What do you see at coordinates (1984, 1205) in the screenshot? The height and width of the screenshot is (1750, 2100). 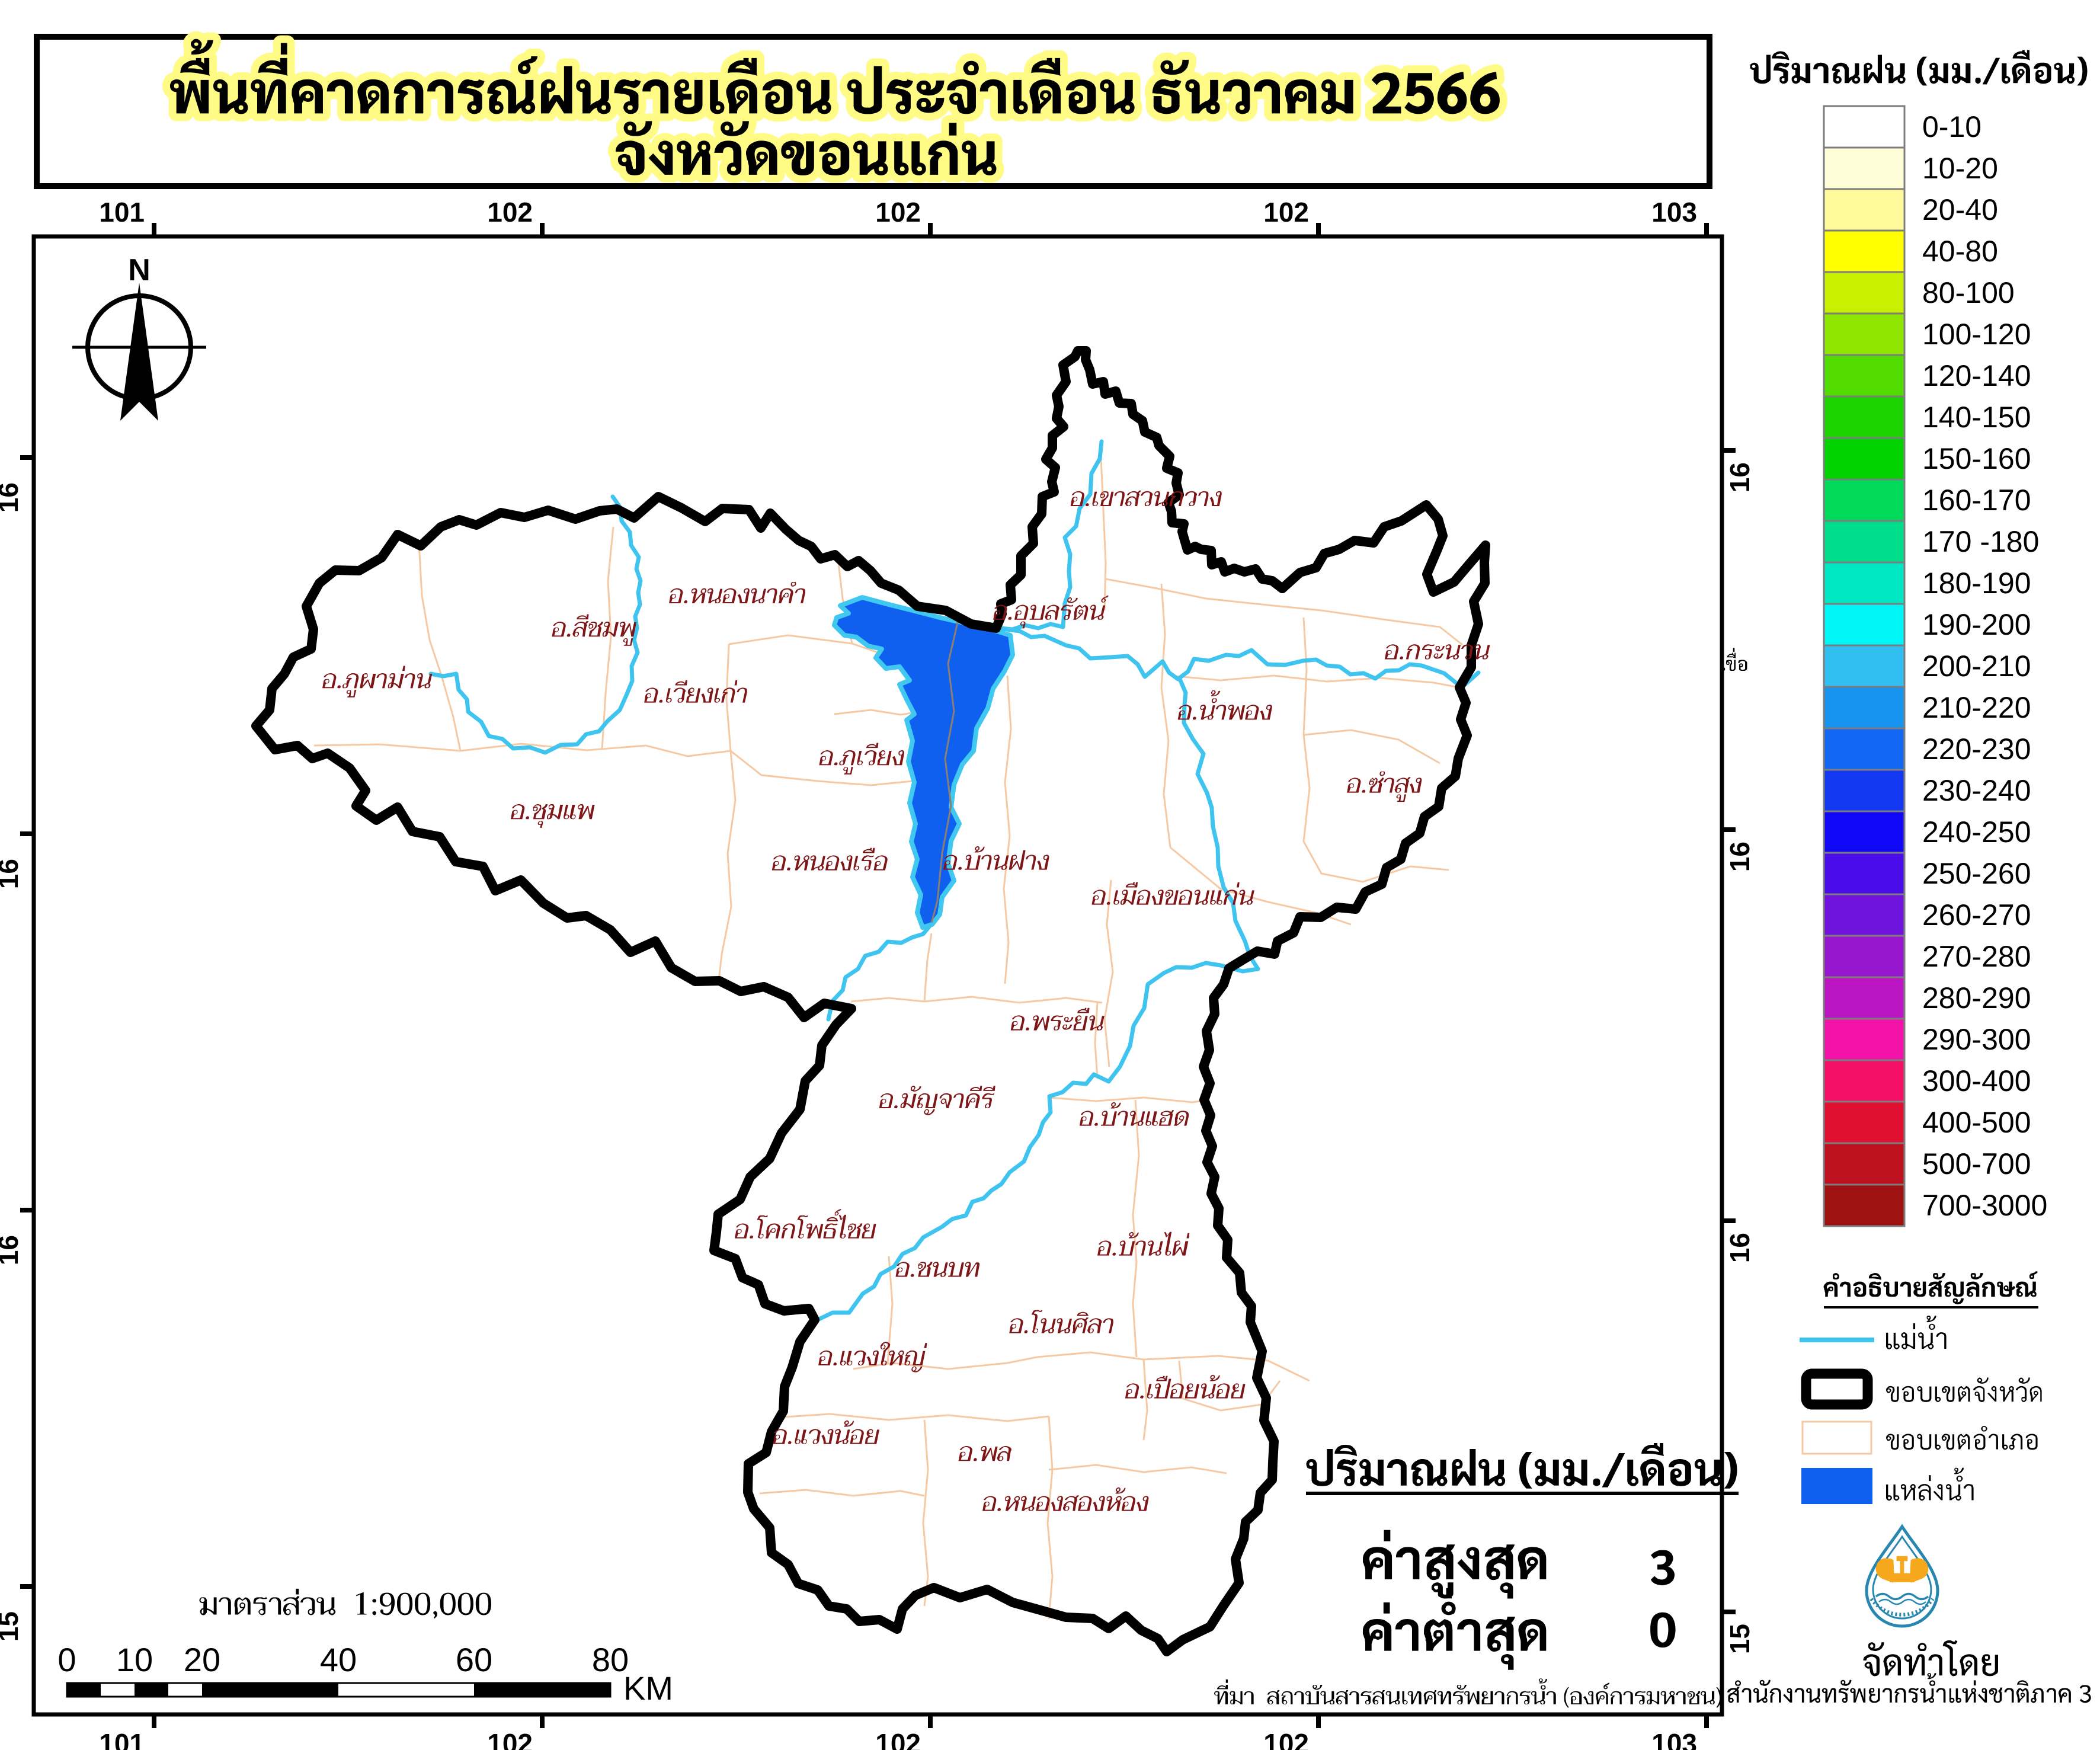 I see `svg-text: 700-3000` at bounding box center [1984, 1205].